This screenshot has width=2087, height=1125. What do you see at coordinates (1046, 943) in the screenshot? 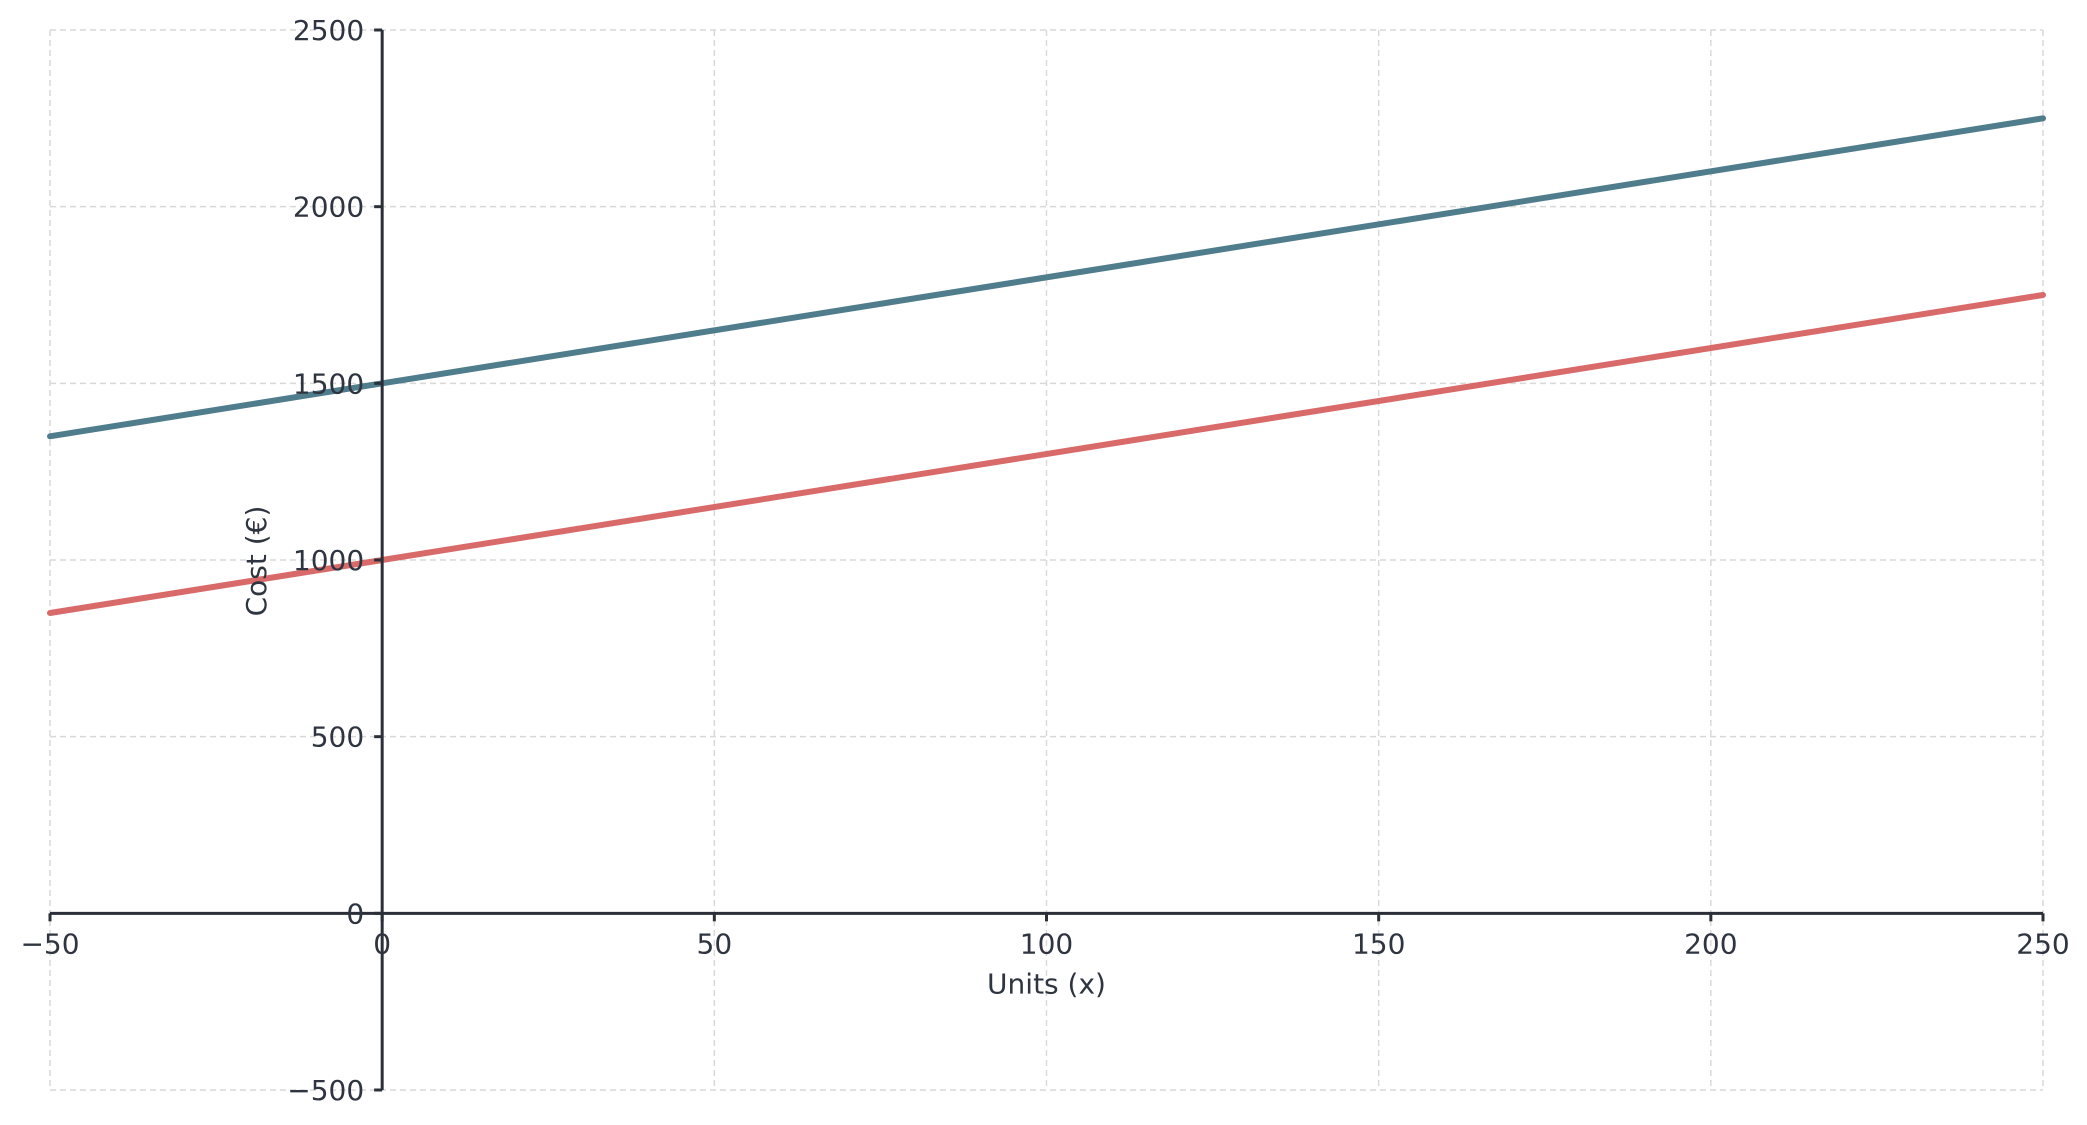
I see `x-tick-label: 100` at bounding box center [1046, 943].